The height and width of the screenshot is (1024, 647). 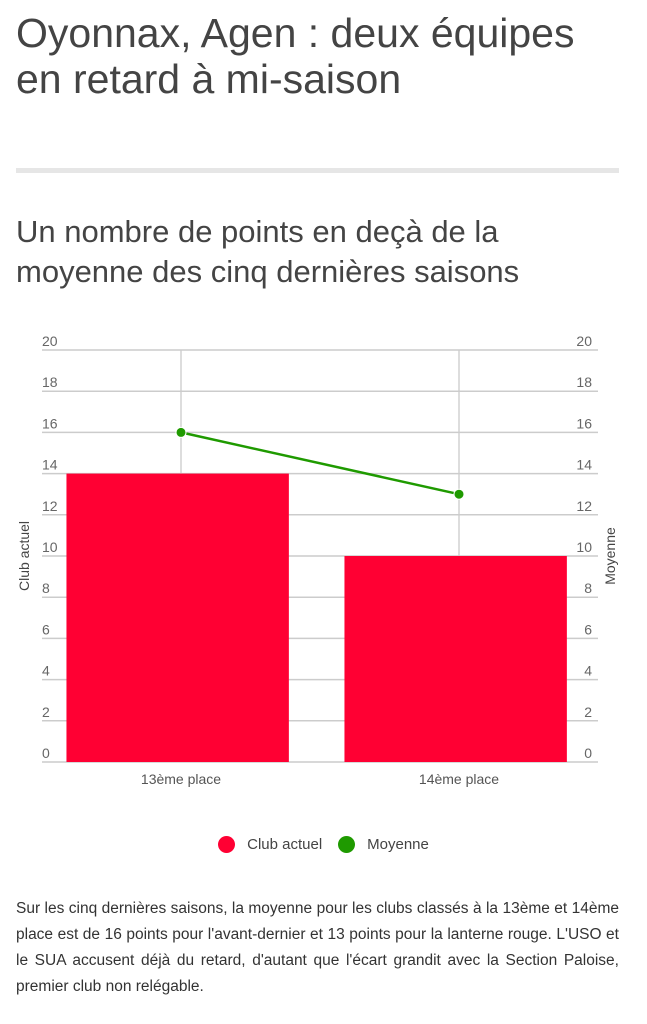 I want to click on y-tick-left: 20, so click(x=50, y=341).